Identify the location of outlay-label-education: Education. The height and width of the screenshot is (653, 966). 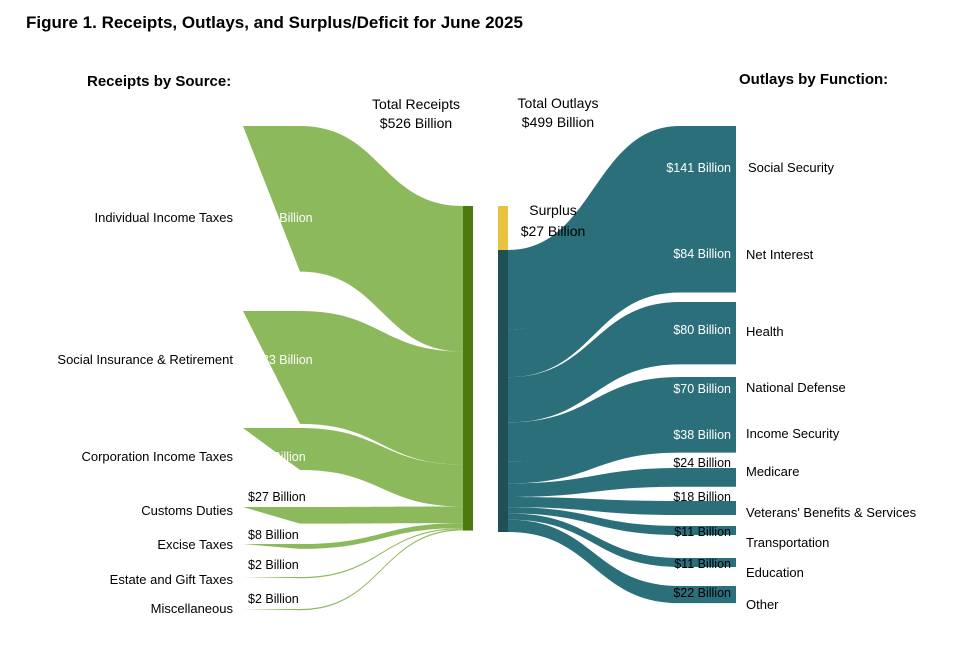
(775, 572).